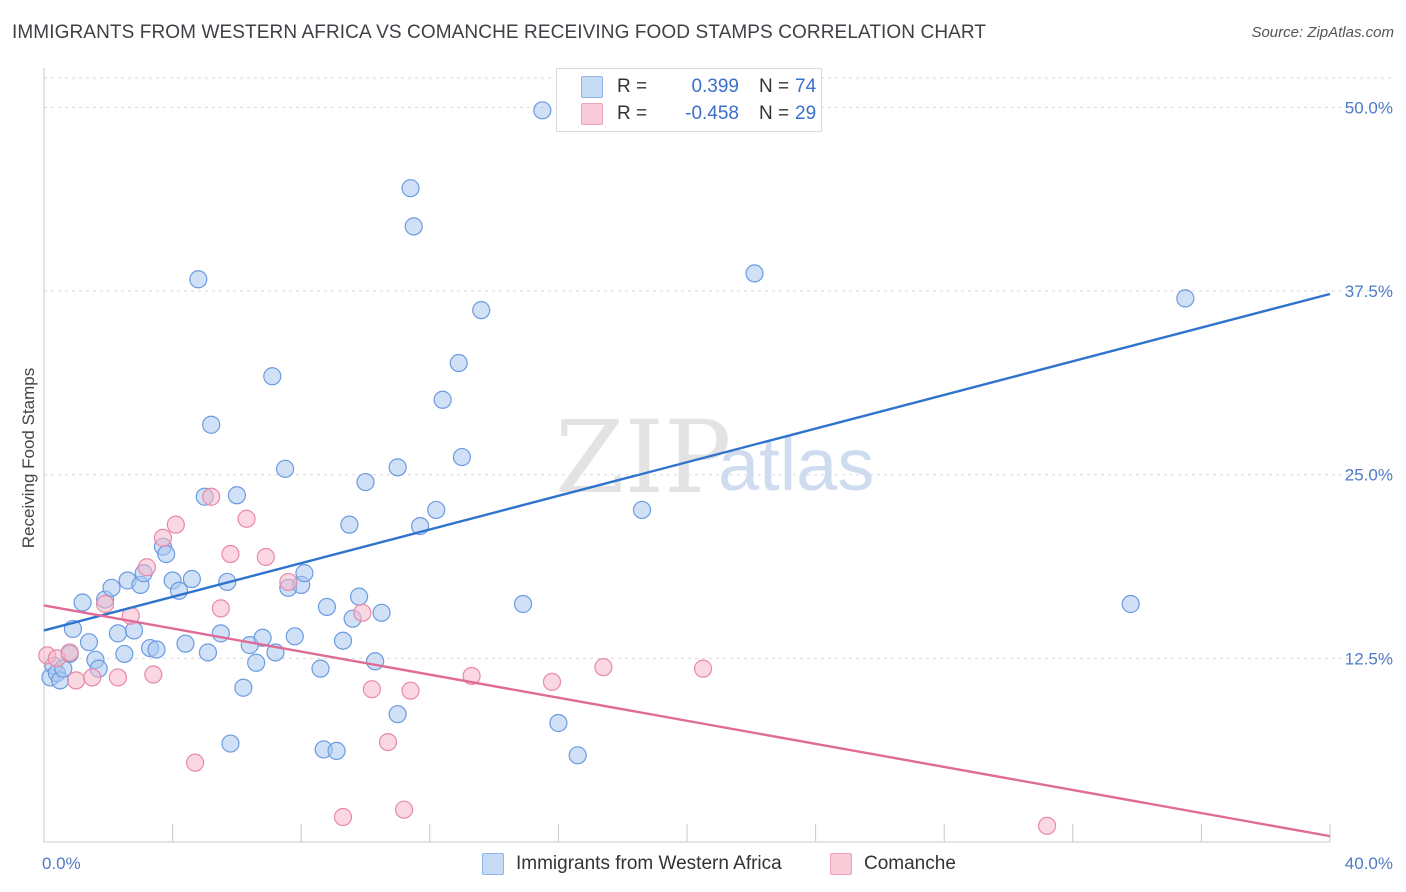  I want to click on legend-row-pink: R = -0.458 N = 29, so click(698, 114).